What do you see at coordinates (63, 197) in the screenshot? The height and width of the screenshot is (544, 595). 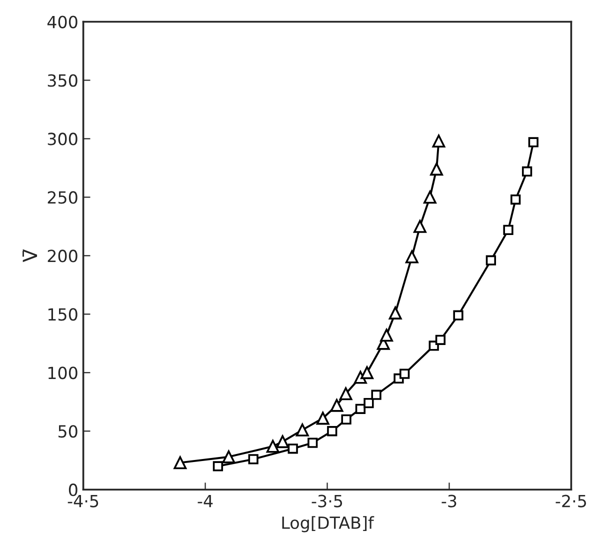 I see `y-tick-label: 250` at bounding box center [63, 197].